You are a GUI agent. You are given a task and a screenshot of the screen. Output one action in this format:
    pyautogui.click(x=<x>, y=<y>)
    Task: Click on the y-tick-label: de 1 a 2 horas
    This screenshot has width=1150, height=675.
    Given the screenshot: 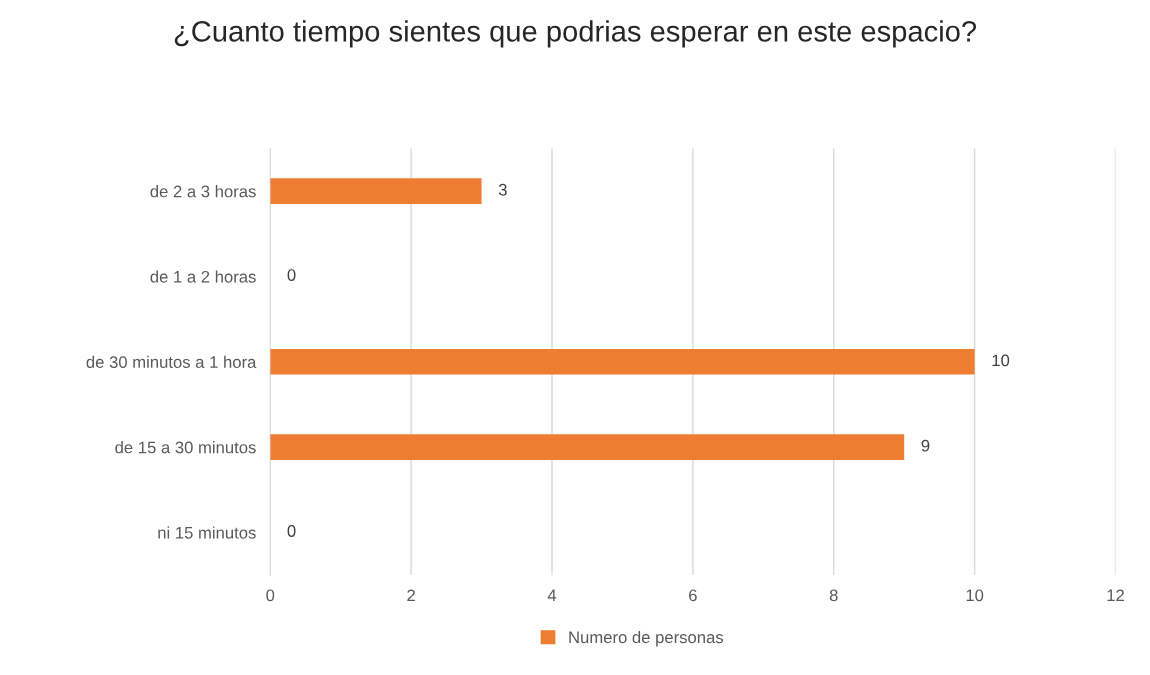 What is the action you would take?
    pyautogui.click(x=203, y=276)
    